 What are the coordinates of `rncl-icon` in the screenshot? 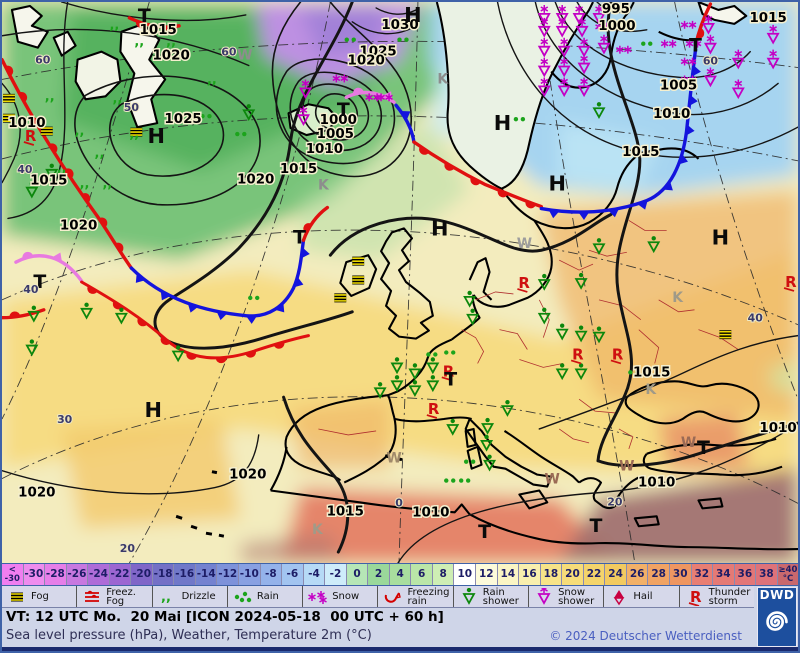 It's located at (243, 596).